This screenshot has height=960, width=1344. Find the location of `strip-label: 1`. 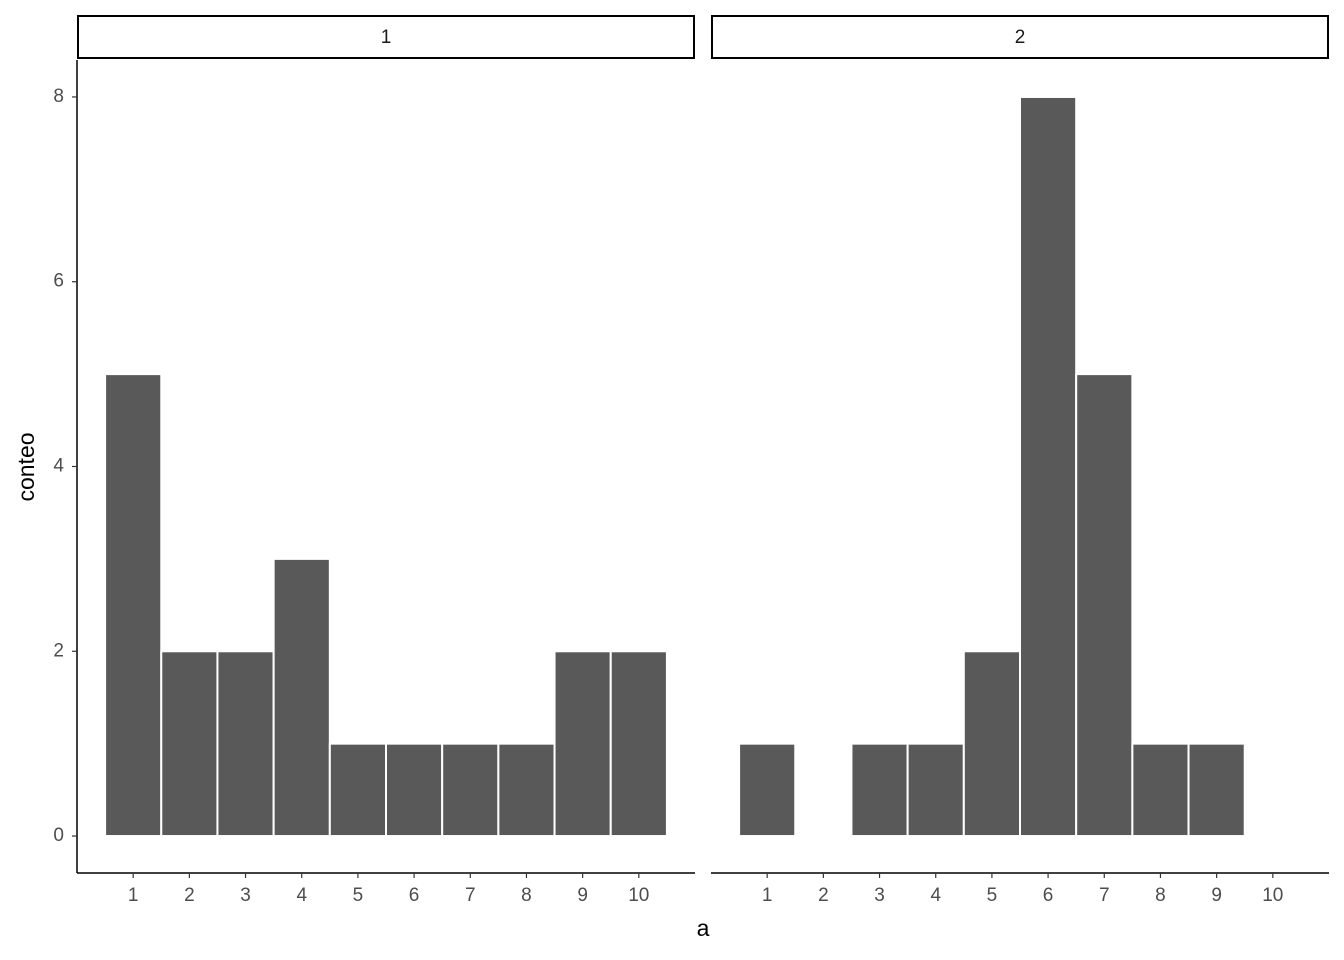

strip-label: 1 is located at coordinates (386, 37).